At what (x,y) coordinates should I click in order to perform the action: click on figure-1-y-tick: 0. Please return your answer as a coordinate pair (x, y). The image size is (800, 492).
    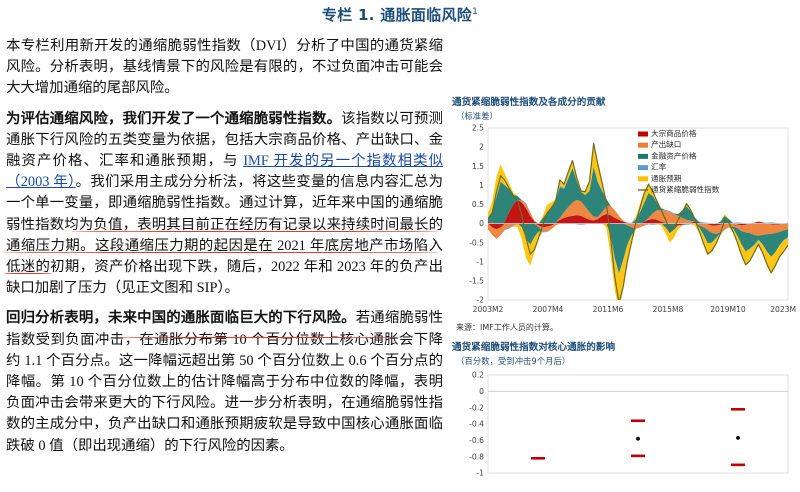
    Looking at the image, I should click on (481, 223).